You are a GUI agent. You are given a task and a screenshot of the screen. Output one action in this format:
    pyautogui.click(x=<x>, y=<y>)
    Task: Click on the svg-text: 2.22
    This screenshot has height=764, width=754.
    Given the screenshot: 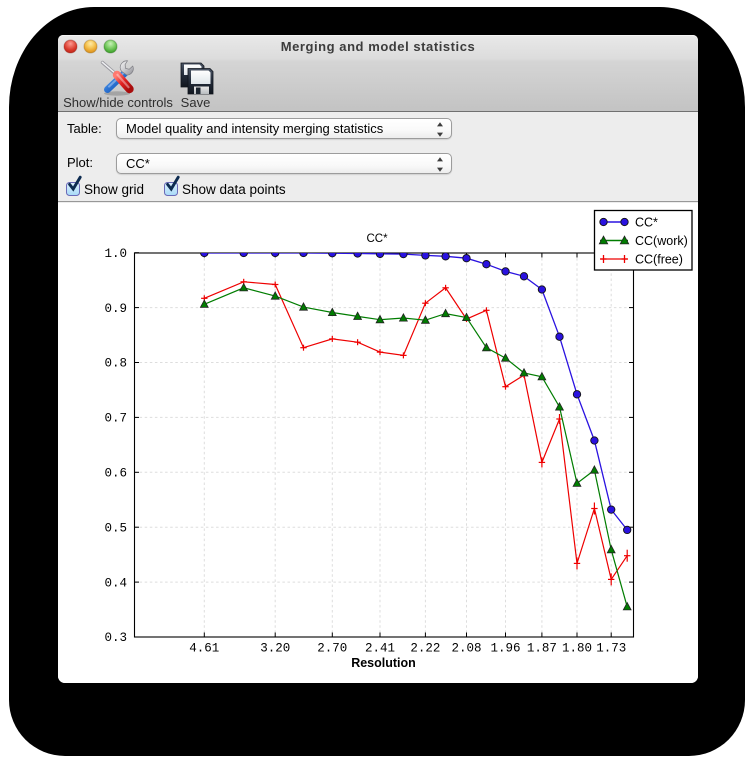 What is the action you would take?
    pyautogui.click(x=425, y=649)
    